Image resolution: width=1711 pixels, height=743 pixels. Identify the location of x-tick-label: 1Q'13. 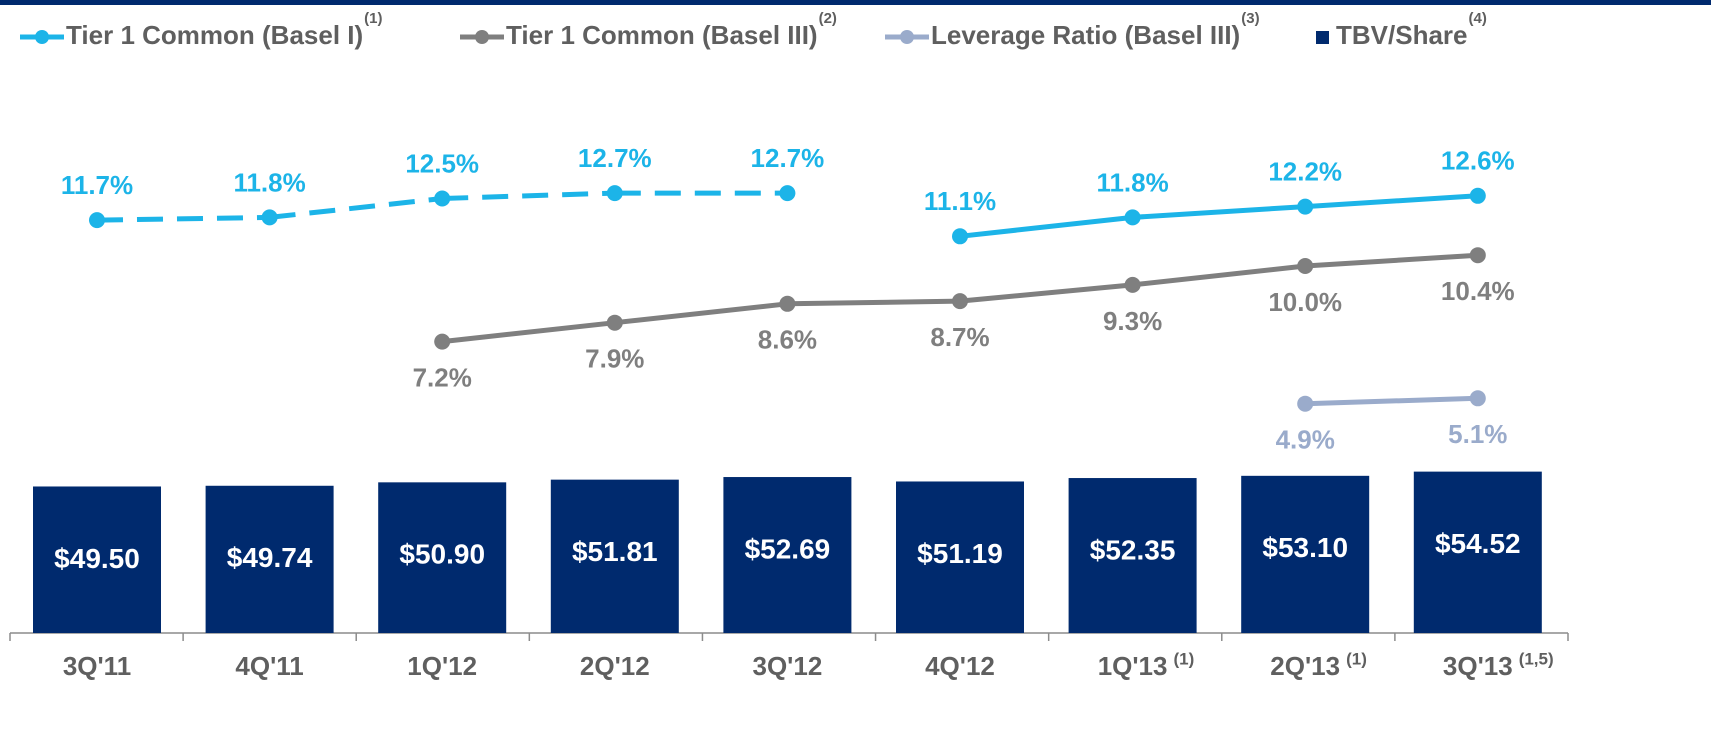
(1133, 666).